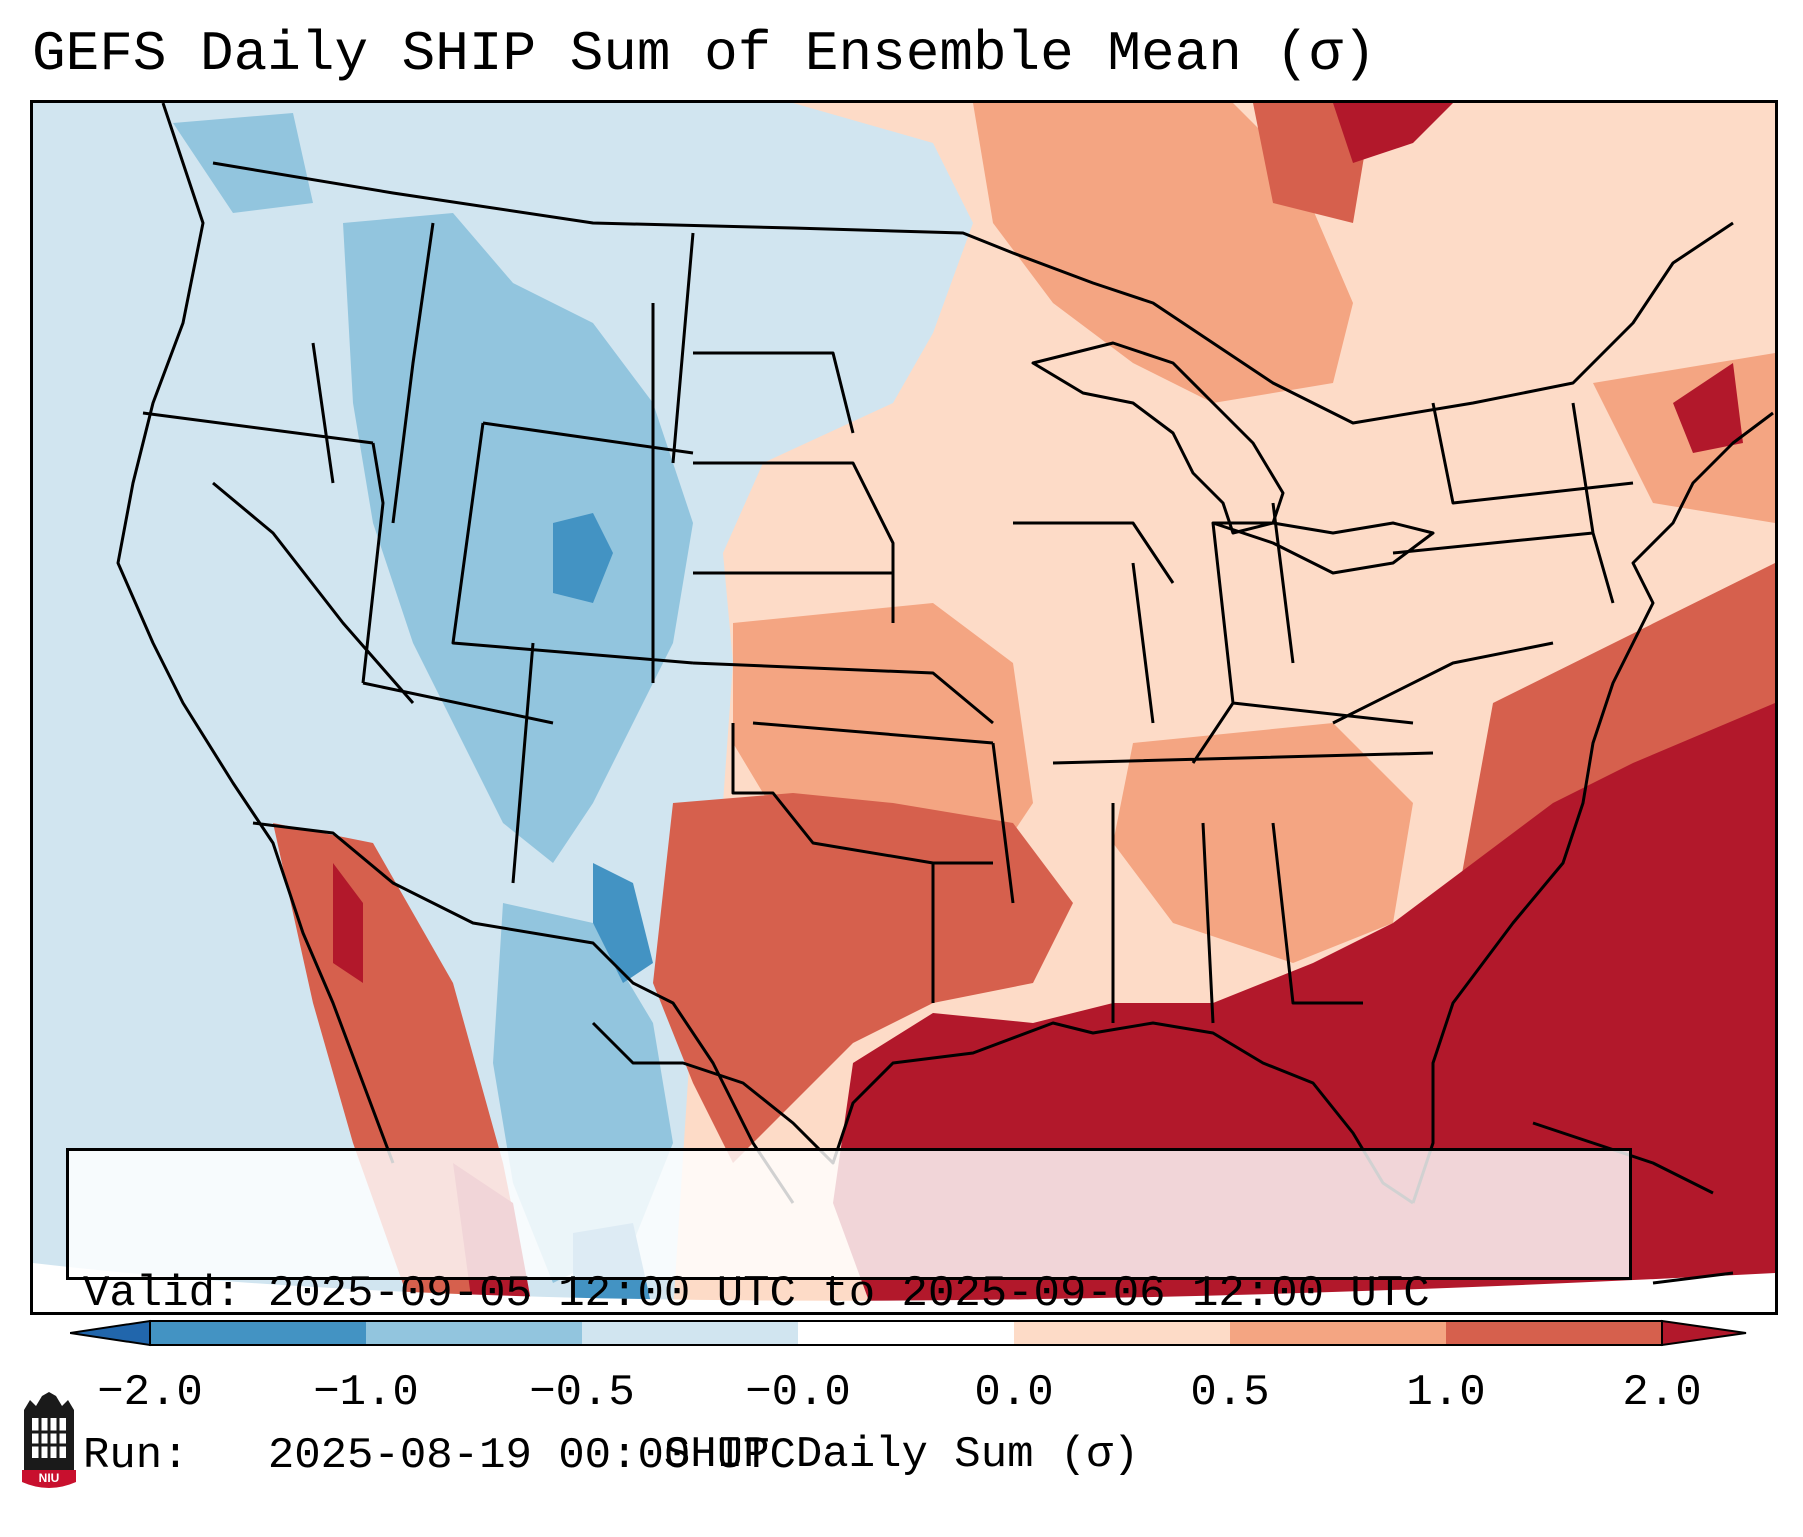 Image resolution: width=1803 pixels, height=1537 pixels. Describe the element at coordinates (798, 1393) in the screenshot. I see `colorbar-tick-label: −0.0` at that location.